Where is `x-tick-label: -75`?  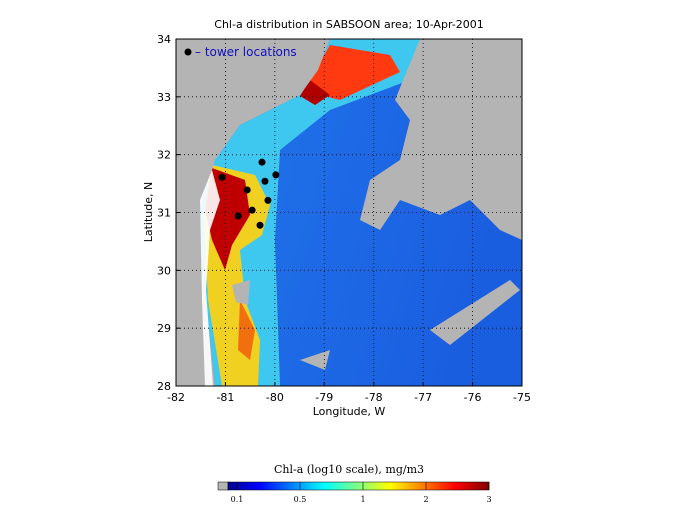
x-tick-label: -75 is located at coordinates (522, 397).